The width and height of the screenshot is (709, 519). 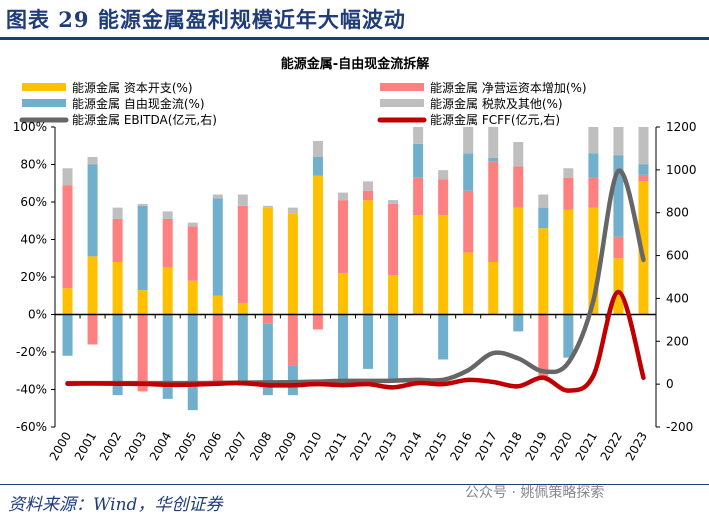 What do you see at coordinates (60, 446) in the screenshot?
I see `x-tick-label: 2000` at bounding box center [60, 446].